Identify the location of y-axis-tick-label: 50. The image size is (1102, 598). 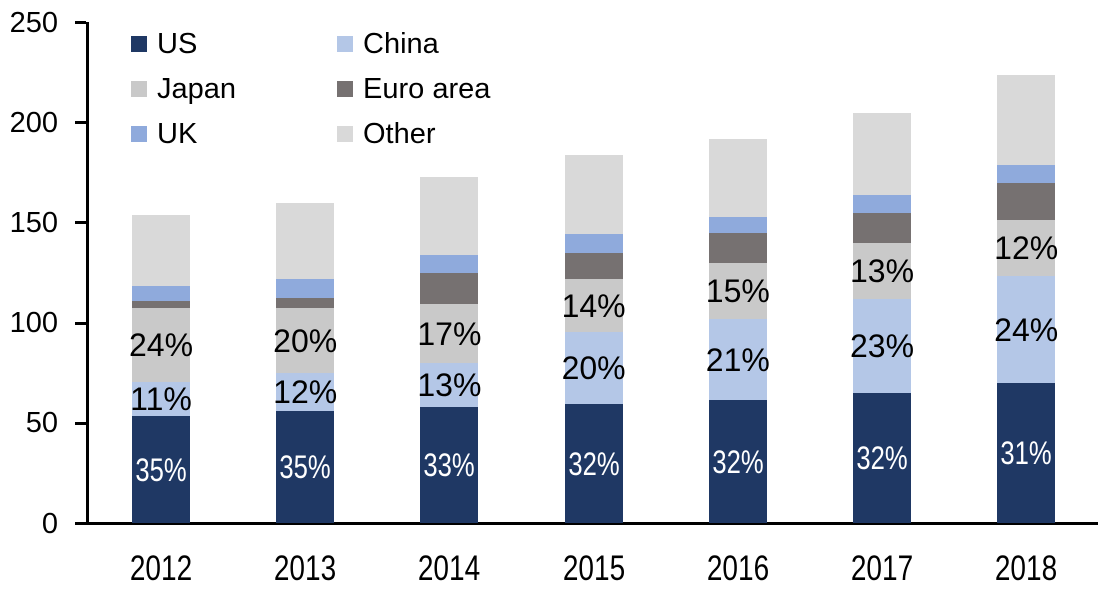
(41, 423).